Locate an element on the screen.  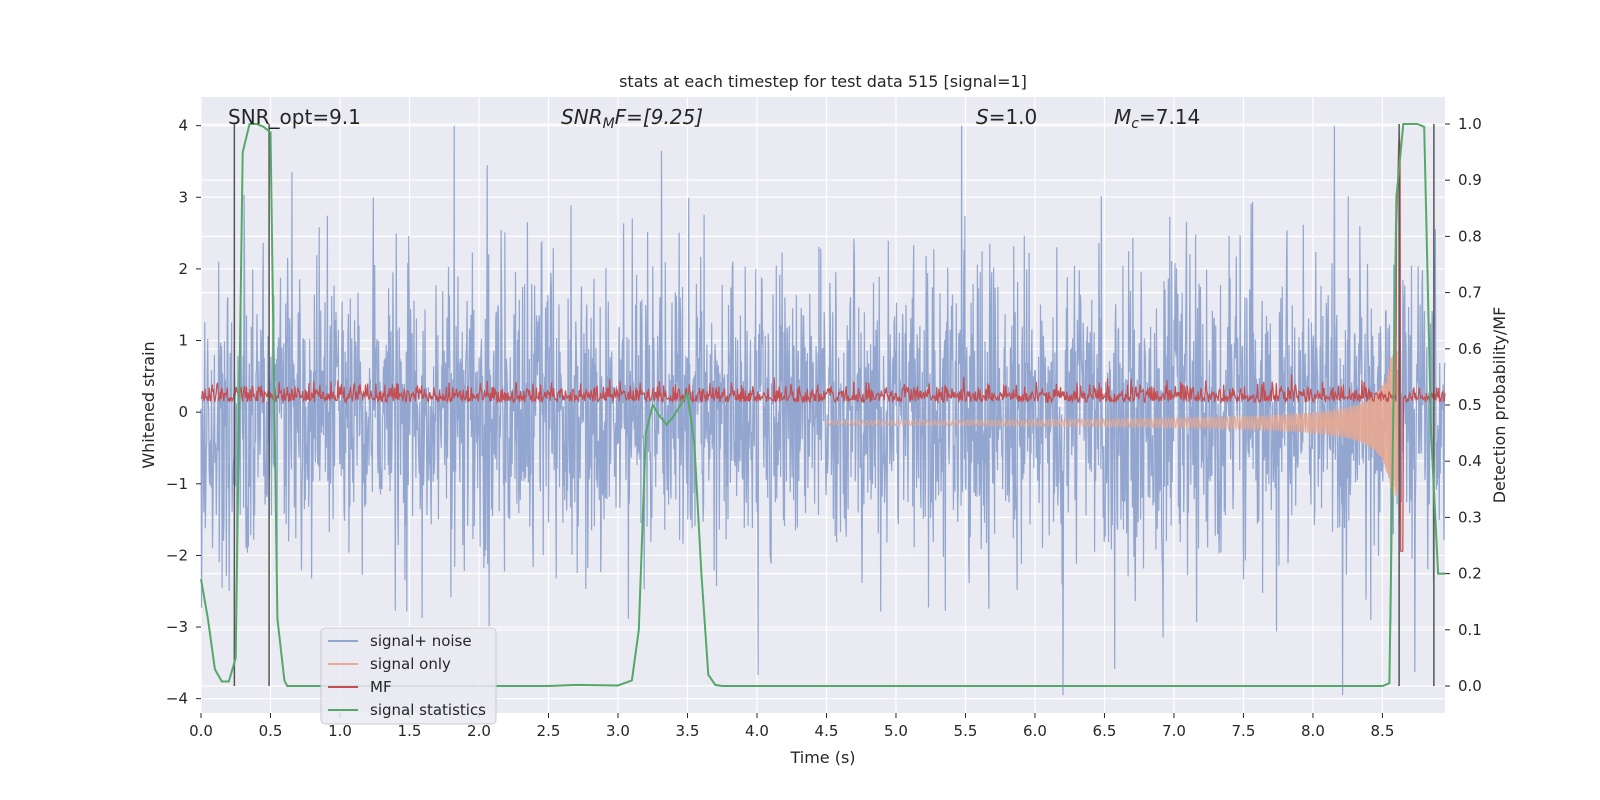
x-axis-label: Time (s) is located at coordinates (822, 757).